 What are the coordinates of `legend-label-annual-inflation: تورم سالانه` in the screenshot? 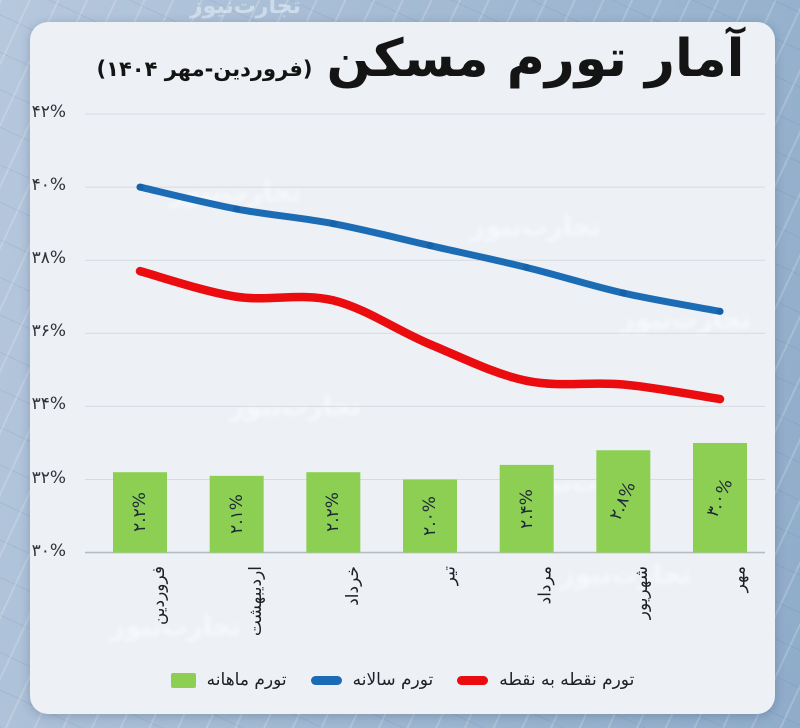 It's located at (393, 680).